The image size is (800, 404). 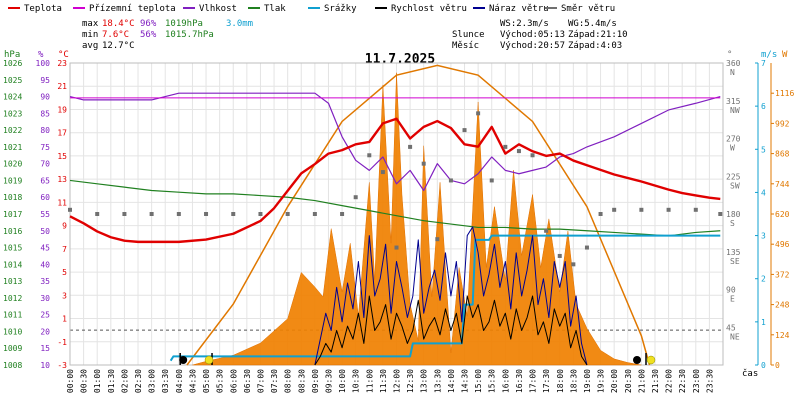 I want to click on dir-tick-deg-0: 360, so click(x=733, y=63).